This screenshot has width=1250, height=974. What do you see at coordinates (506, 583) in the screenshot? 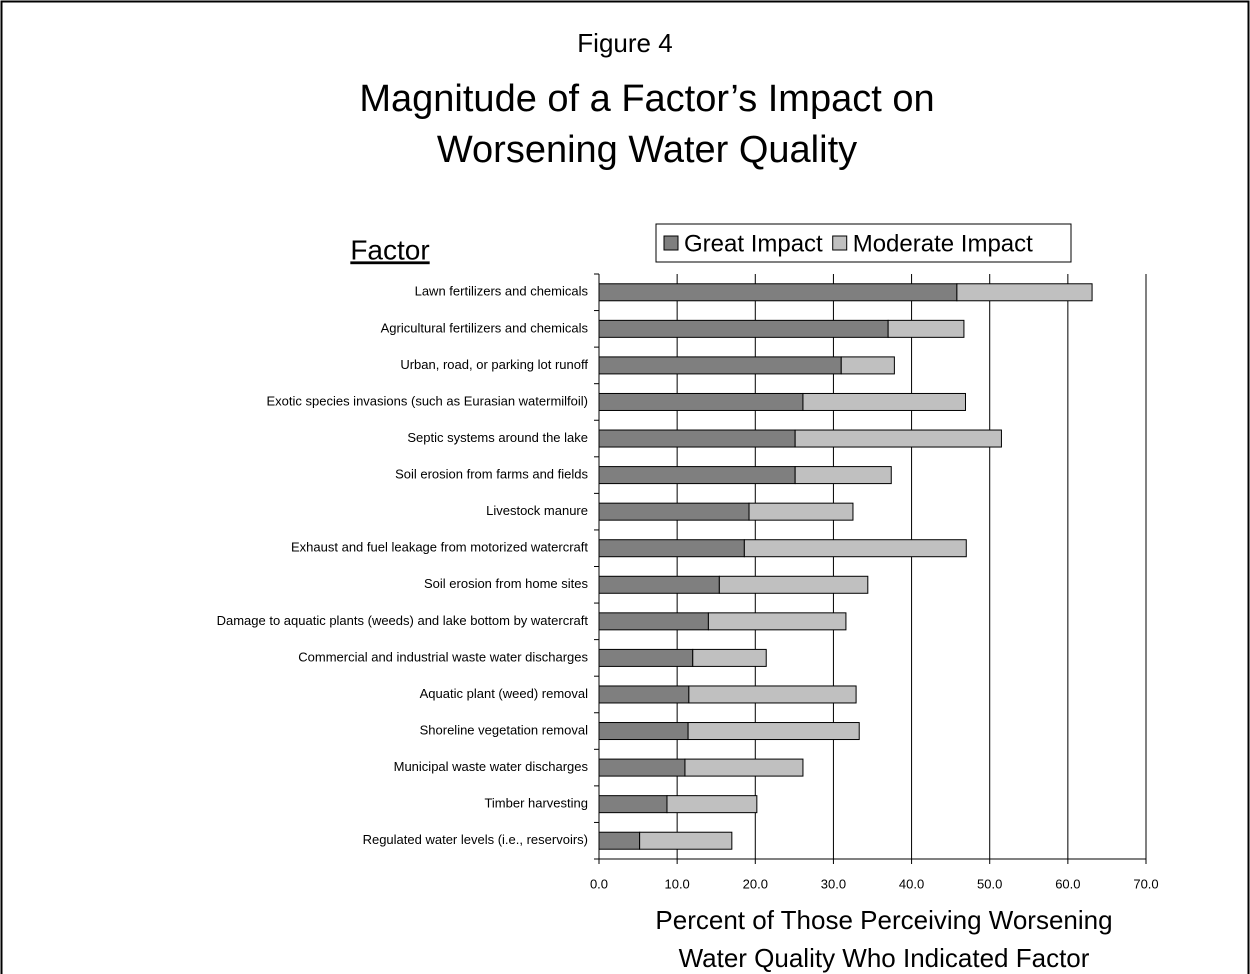
I see `y-tick-label: Soil erosion from home sites` at bounding box center [506, 583].